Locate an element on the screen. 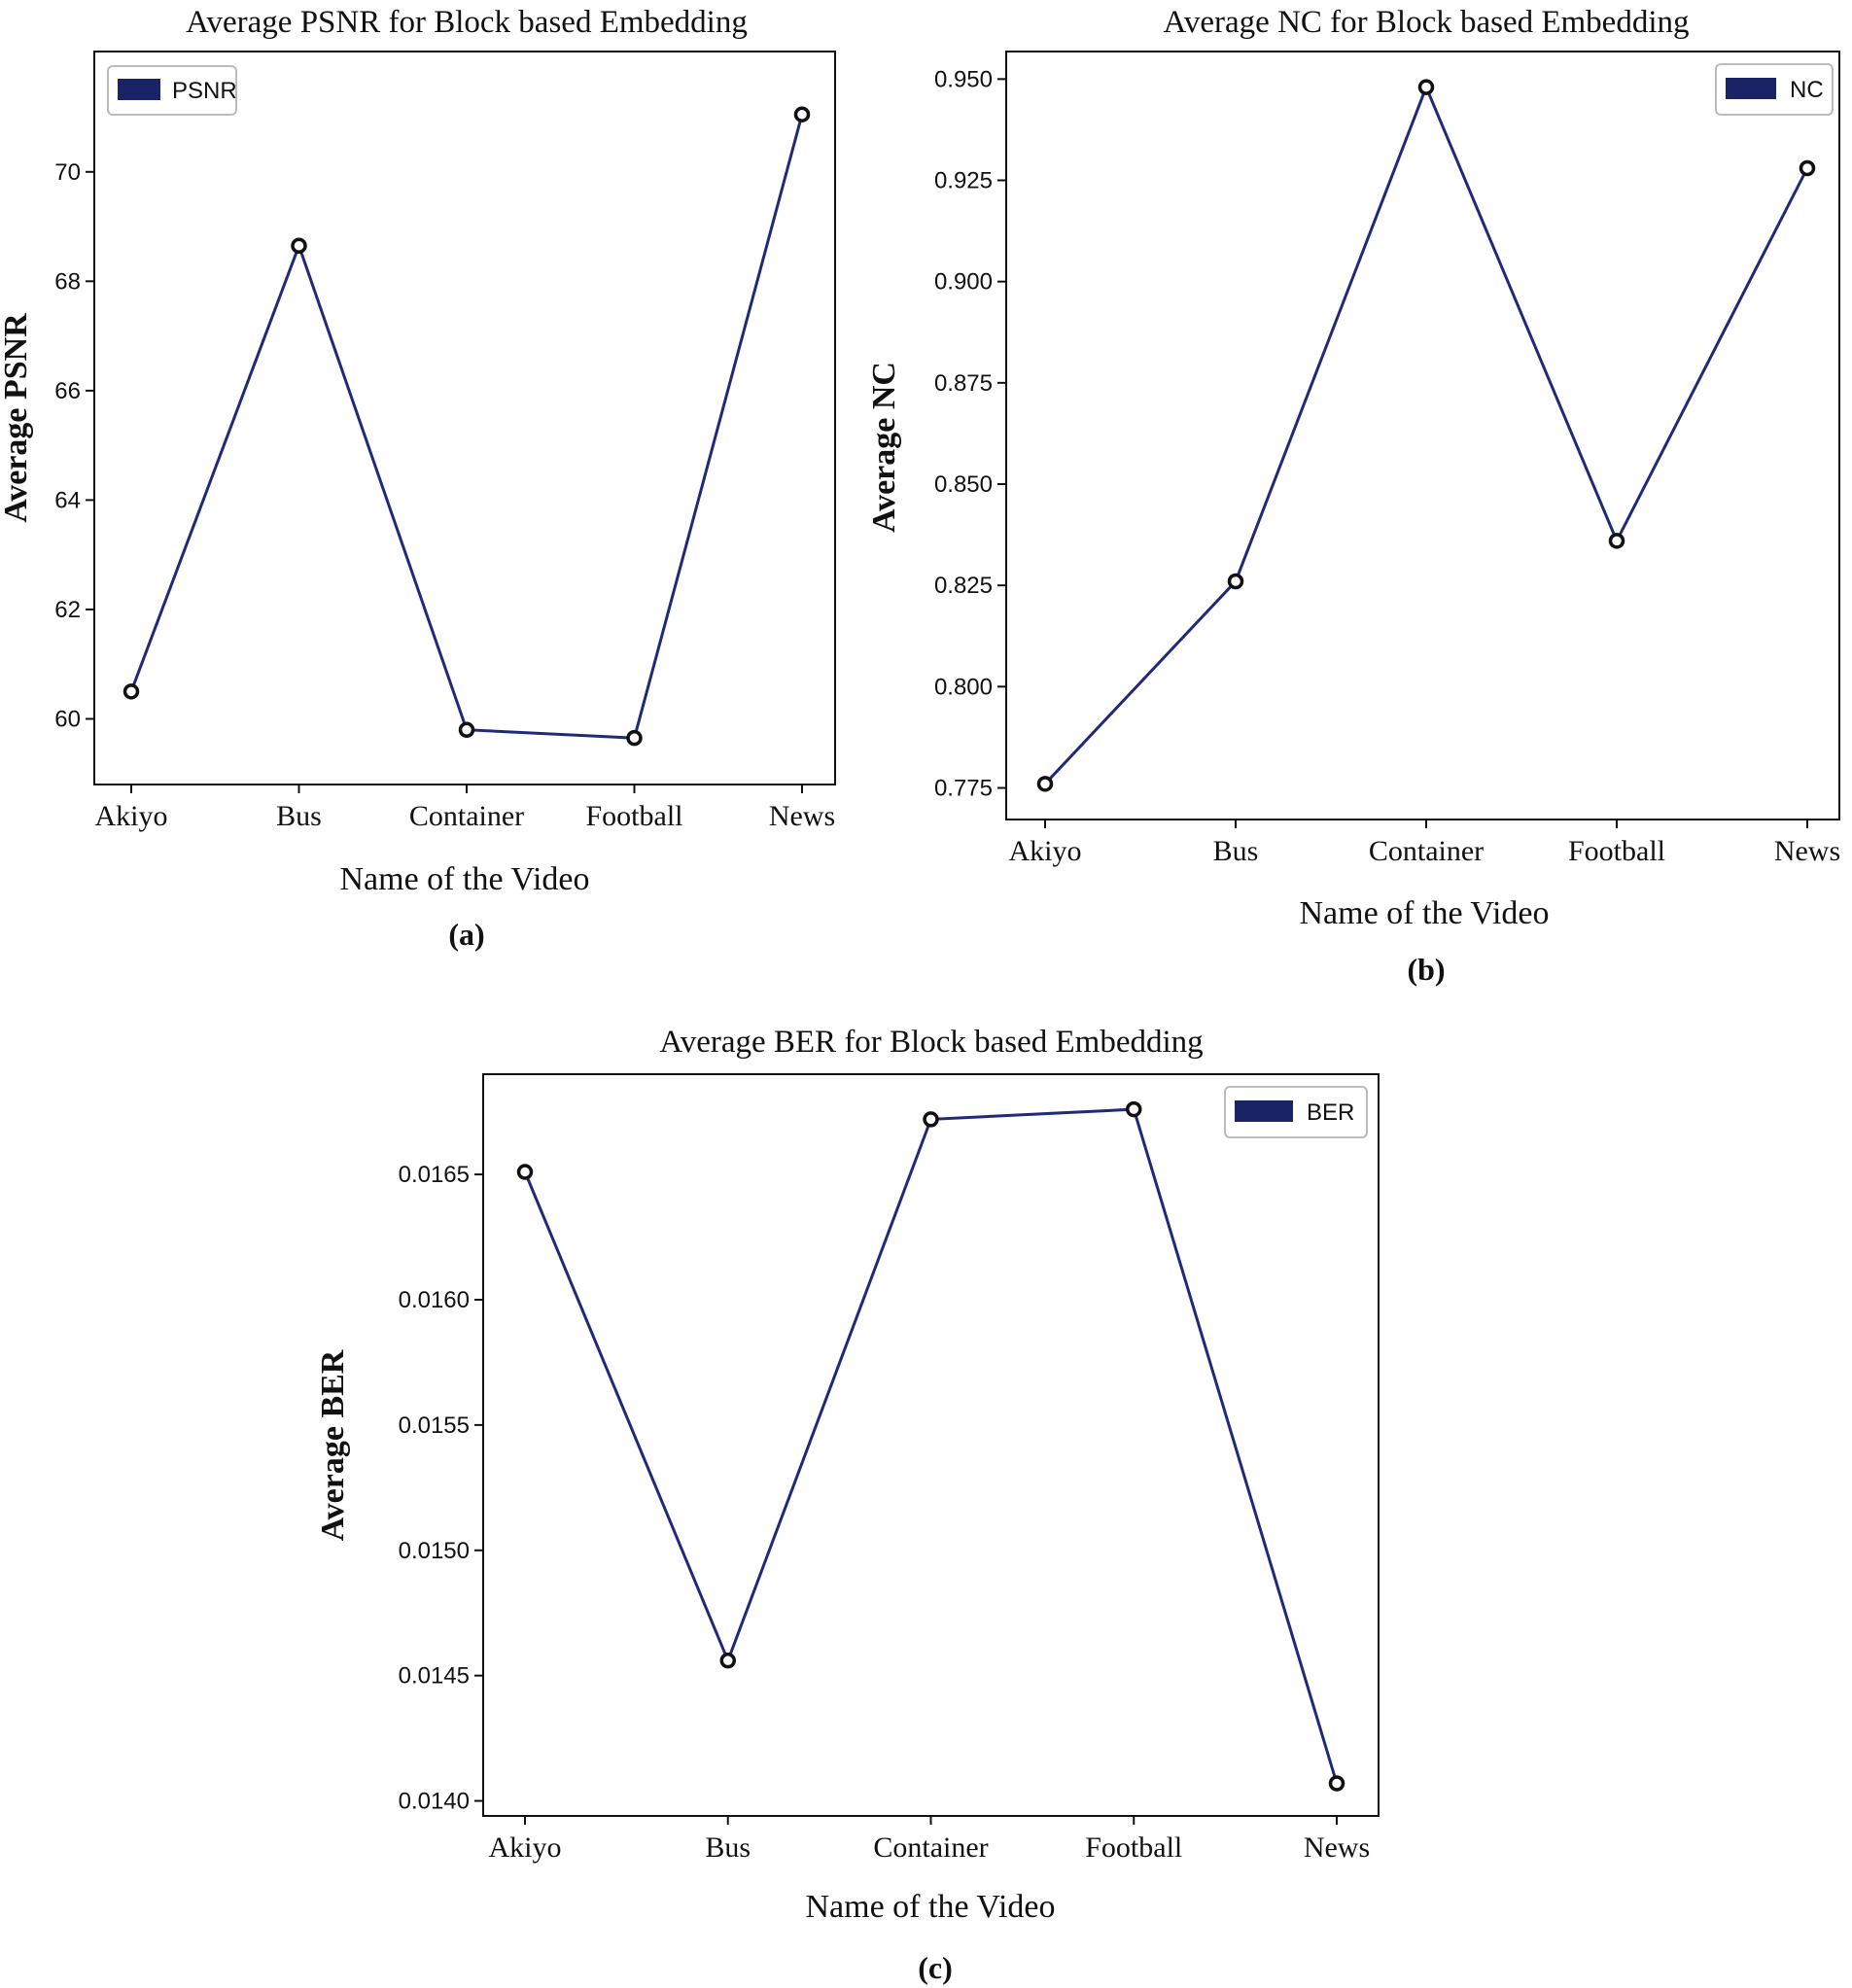  y-tick-label: 70 is located at coordinates (67, 173).